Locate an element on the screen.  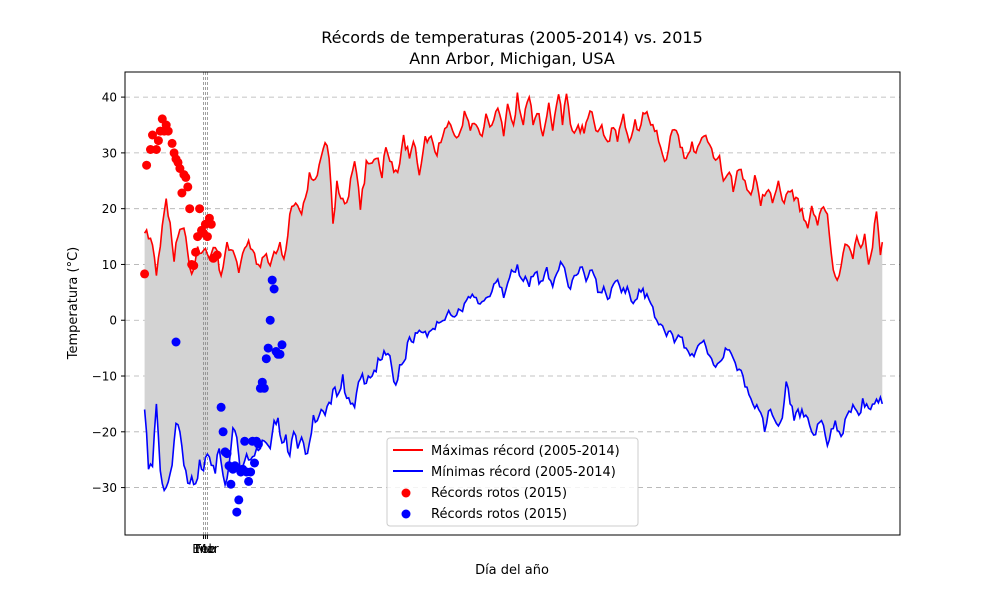
legend-label-broken-max: Récords rotos (2015) is located at coordinates (499, 493).